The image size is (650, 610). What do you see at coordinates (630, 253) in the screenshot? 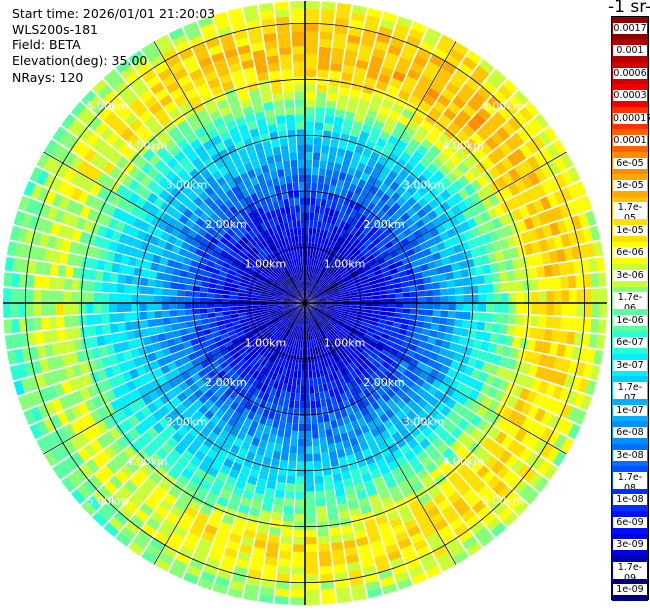
I see `colorbar-tick-label: 6e-06` at bounding box center [630, 253].